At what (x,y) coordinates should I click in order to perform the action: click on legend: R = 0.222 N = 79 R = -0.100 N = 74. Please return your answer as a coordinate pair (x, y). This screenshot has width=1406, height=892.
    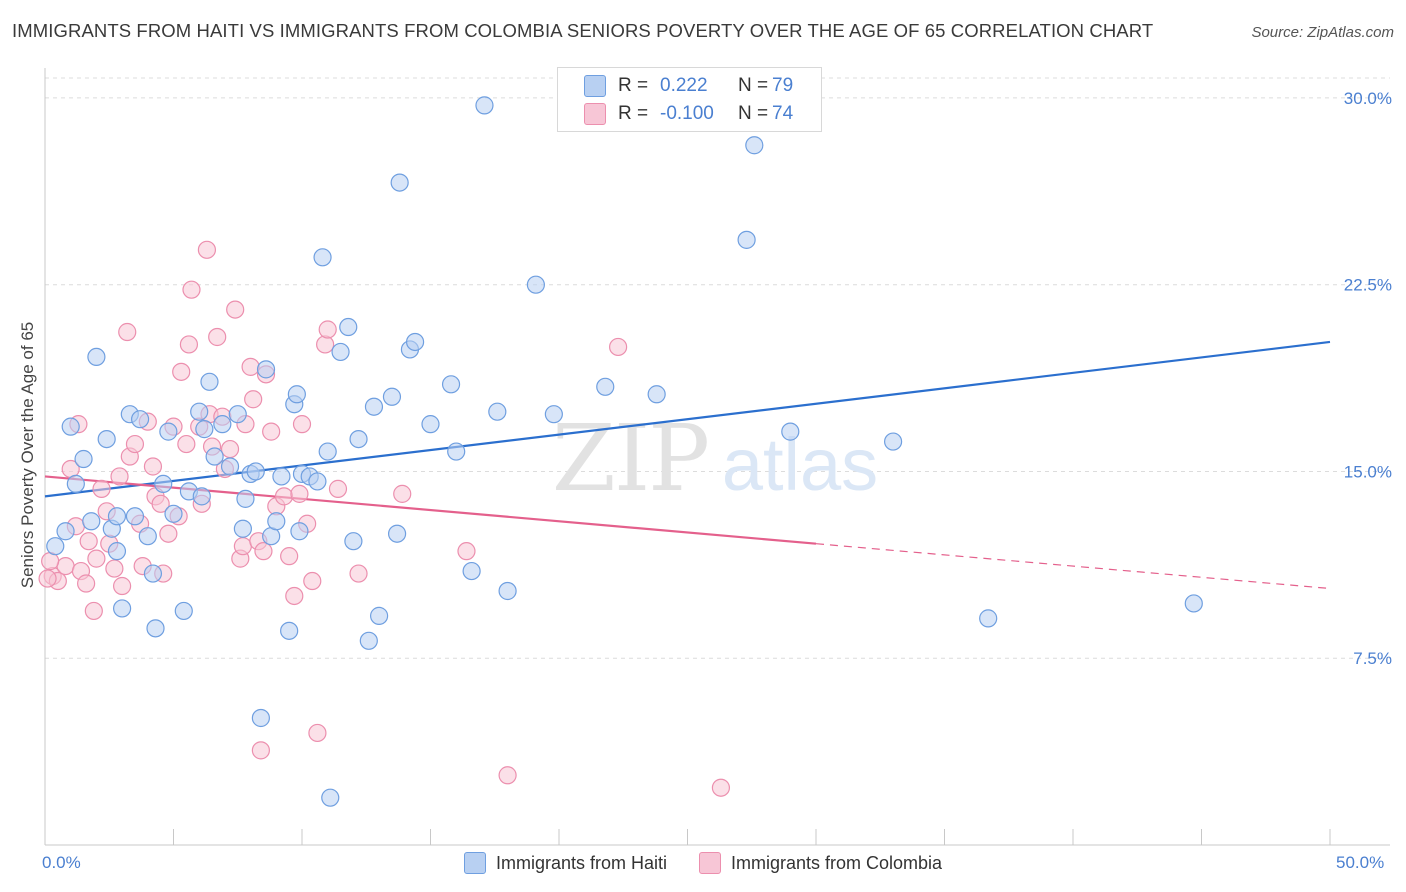
    Looking at the image, I should click on (689, 99).